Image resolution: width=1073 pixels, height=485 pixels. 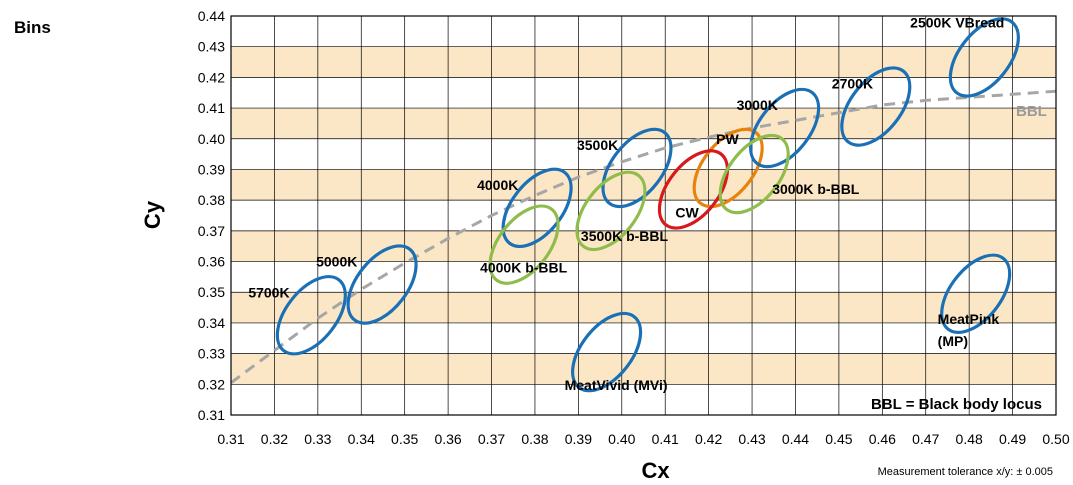 I want to click on x-tick-label: 0.47, so click(x=925, y=439).